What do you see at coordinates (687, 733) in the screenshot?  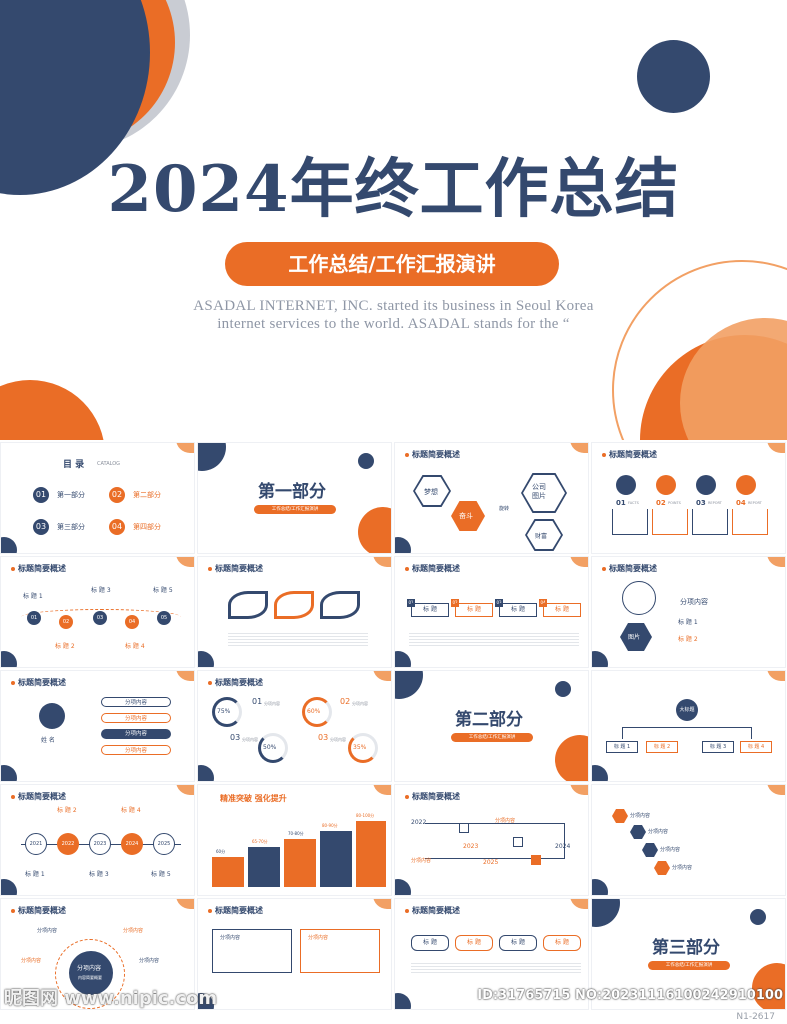 I see `tree-connector` at bounding box center [687, 733].